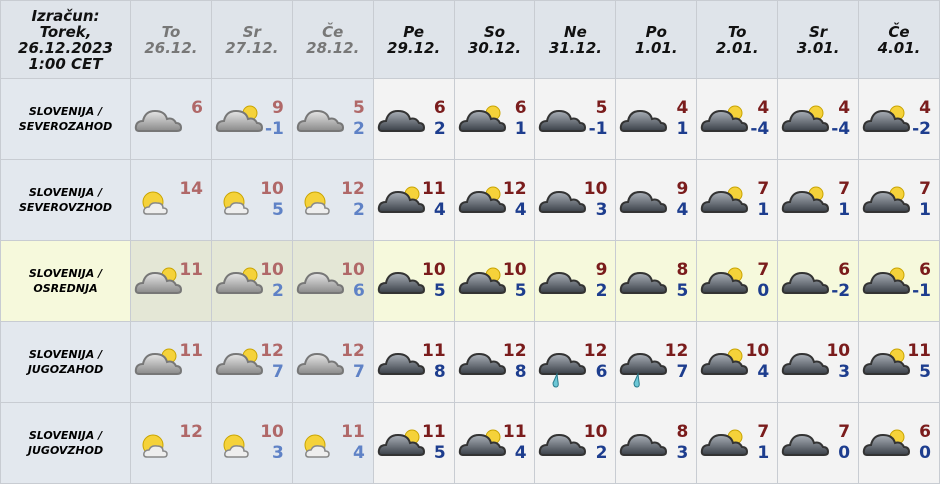 The height and width of the screenshot is (484, 940). What do you see at coordinates (899, 47) in the screenshot?
I see `day-date: 4.01.` at bounding box center [899, 47].